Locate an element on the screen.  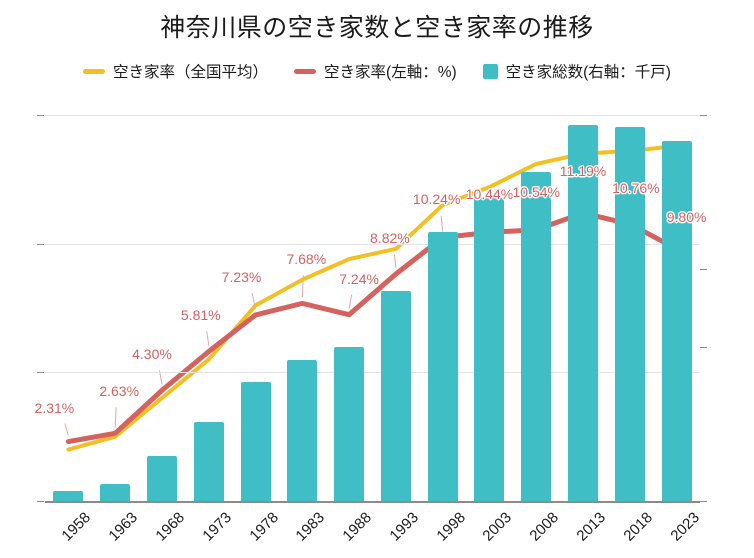
legend-label: 空き家率（全国平均） is located at coordinates (191, 72).